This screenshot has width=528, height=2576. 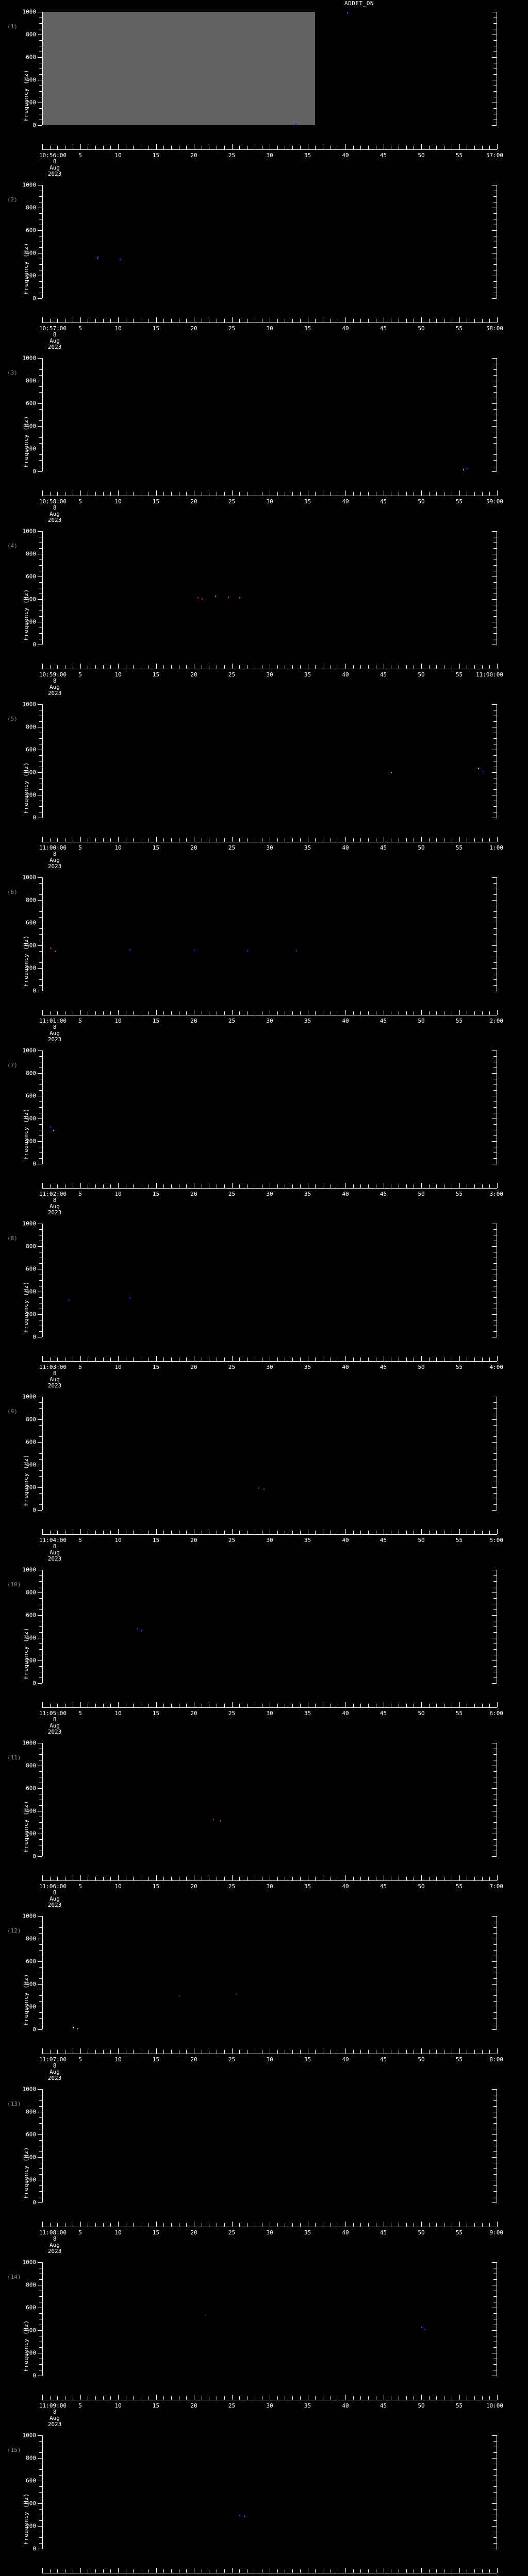 I want to click on x-tick-label: 55, so click(x=459, y=1540).